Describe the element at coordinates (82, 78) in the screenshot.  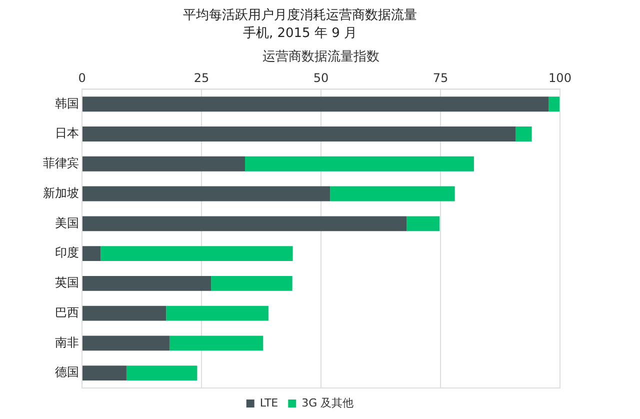
I see `x-tick-label: 0` at that location.